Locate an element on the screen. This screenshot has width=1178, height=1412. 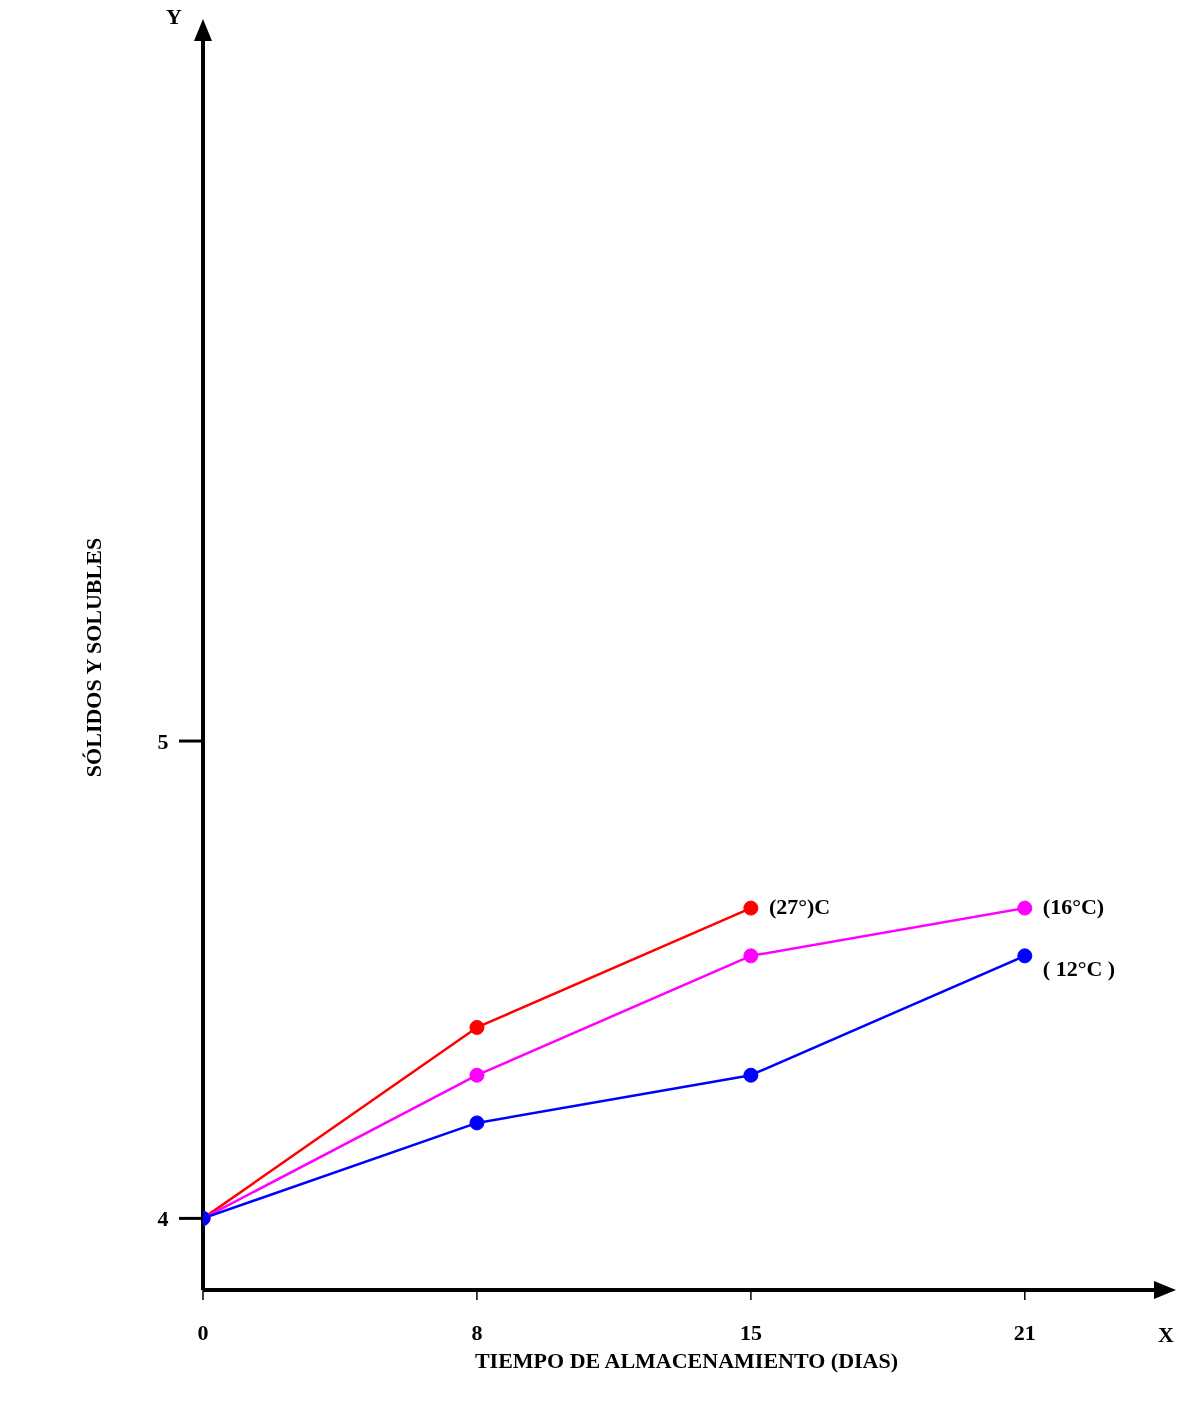
y-tick-label: 5 is located at coordinates (163, 741).